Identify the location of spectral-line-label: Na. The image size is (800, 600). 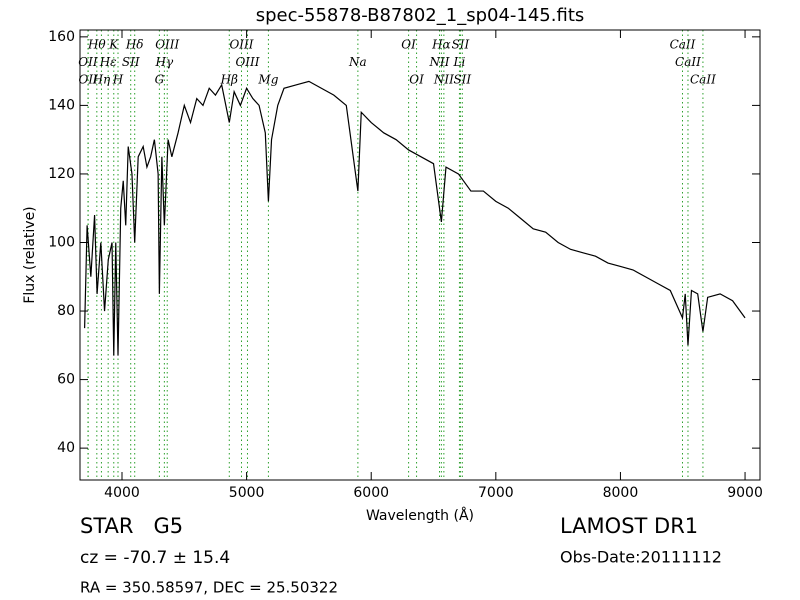
(357, 62).